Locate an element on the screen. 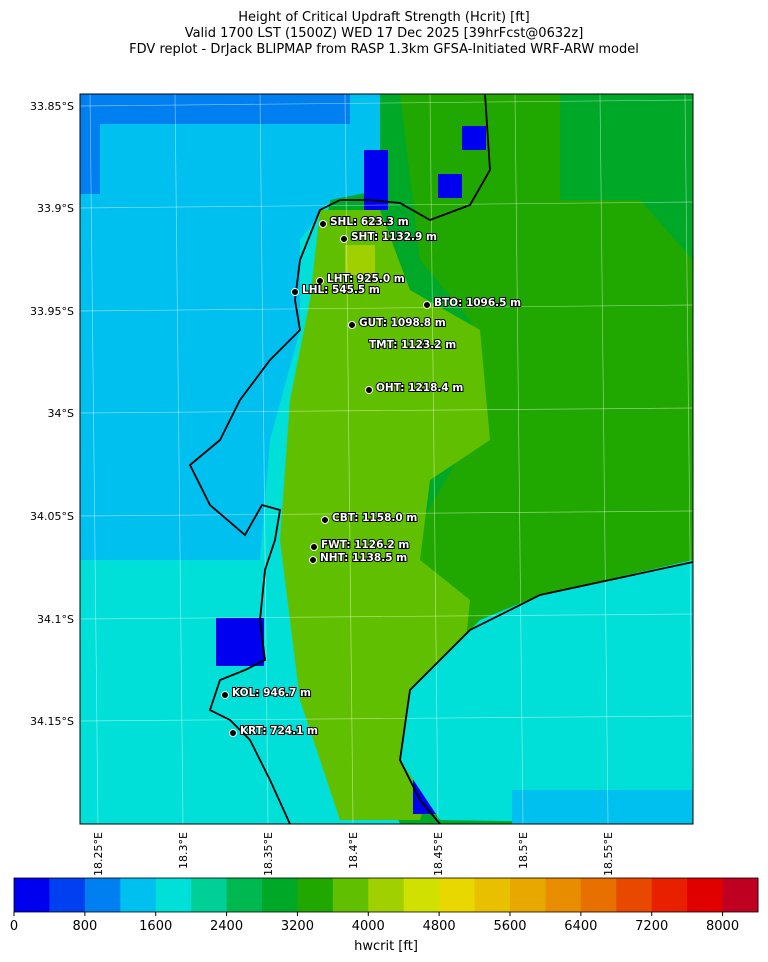 Image resolution: width=768 pixels, height=962 pixels. lon-label: 18.3°E is located at coordinates (183, 850).